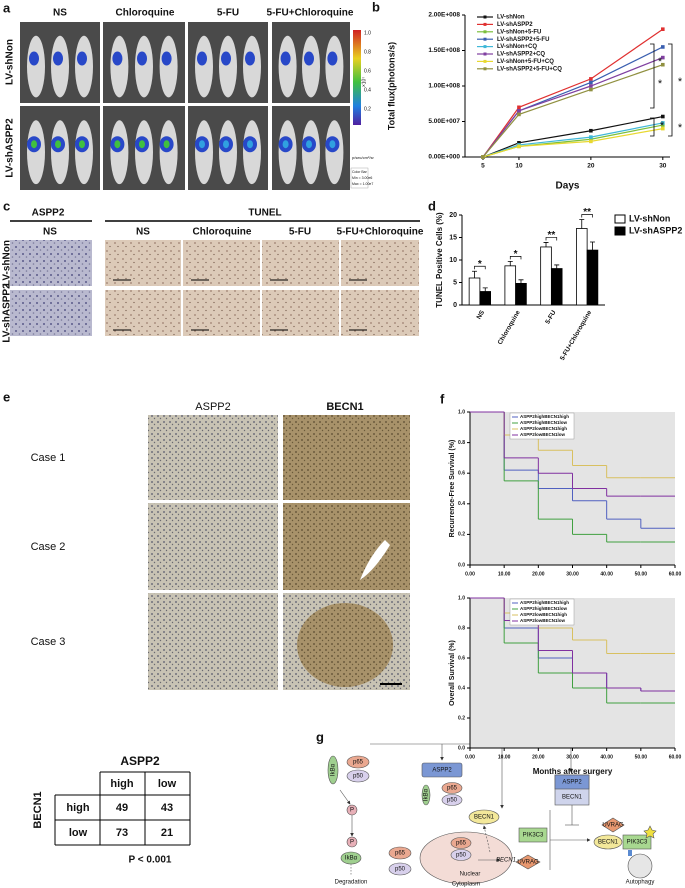 The image size is (685, 888). What do you see at coordinates (344, 407) in the screenshot?
I see `column-header: BECN1` at bounding box center [344, 407].